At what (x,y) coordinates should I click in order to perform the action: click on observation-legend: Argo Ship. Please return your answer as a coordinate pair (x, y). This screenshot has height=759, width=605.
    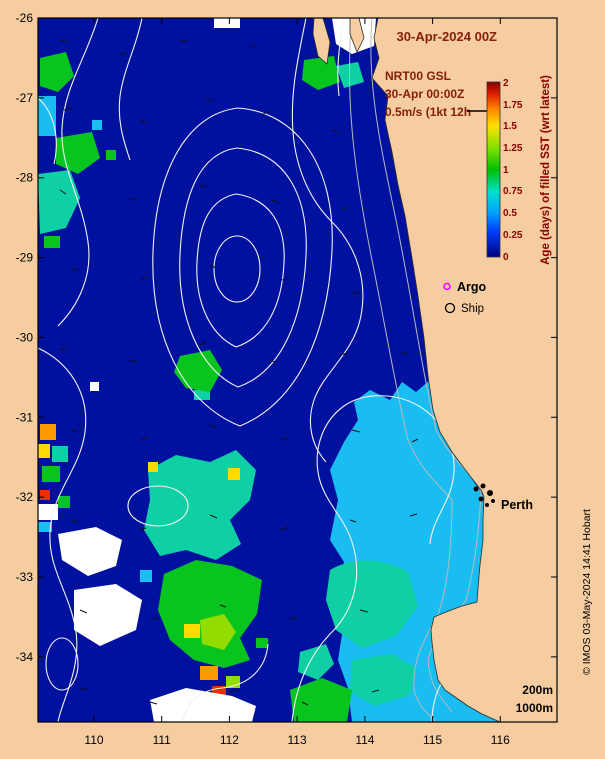
    Looking at the image, I should click on (465, 297).